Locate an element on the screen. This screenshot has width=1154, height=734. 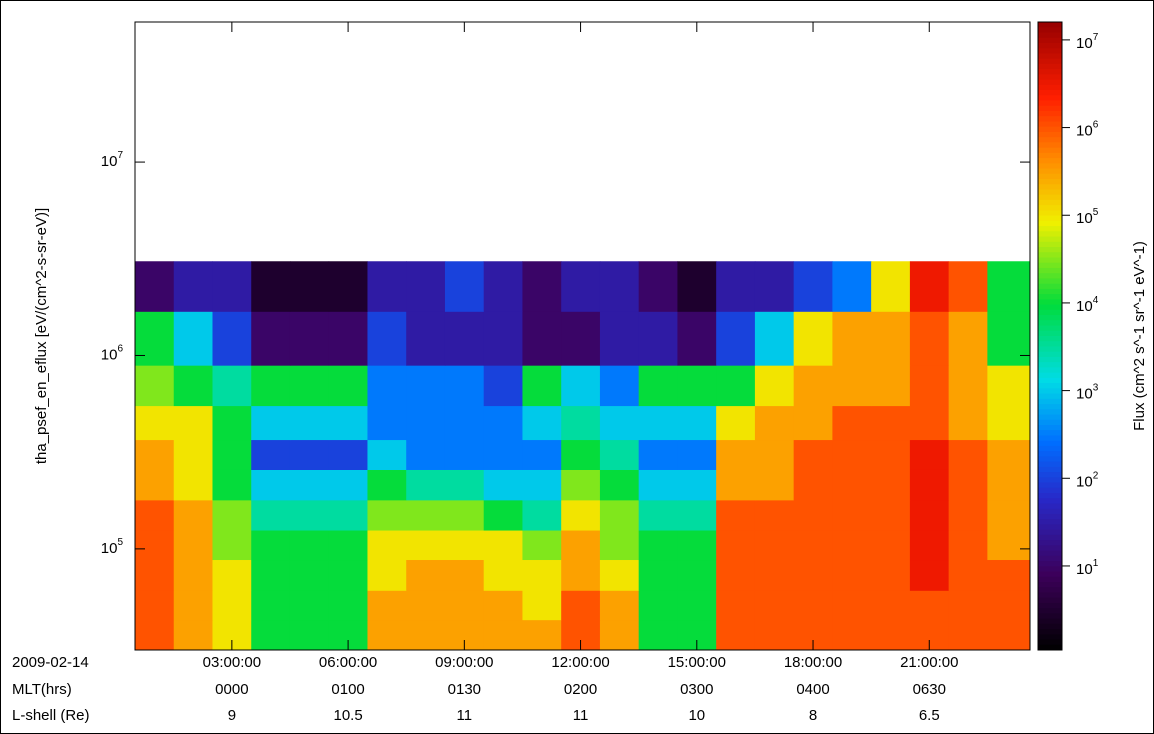
colorbar-tick-label-exponent: 3 is located at coordinates (1096, 387).